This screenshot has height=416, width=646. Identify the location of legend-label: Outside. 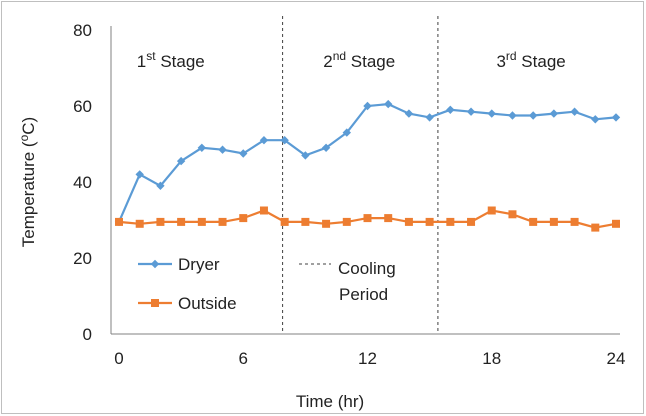
(207, 303).